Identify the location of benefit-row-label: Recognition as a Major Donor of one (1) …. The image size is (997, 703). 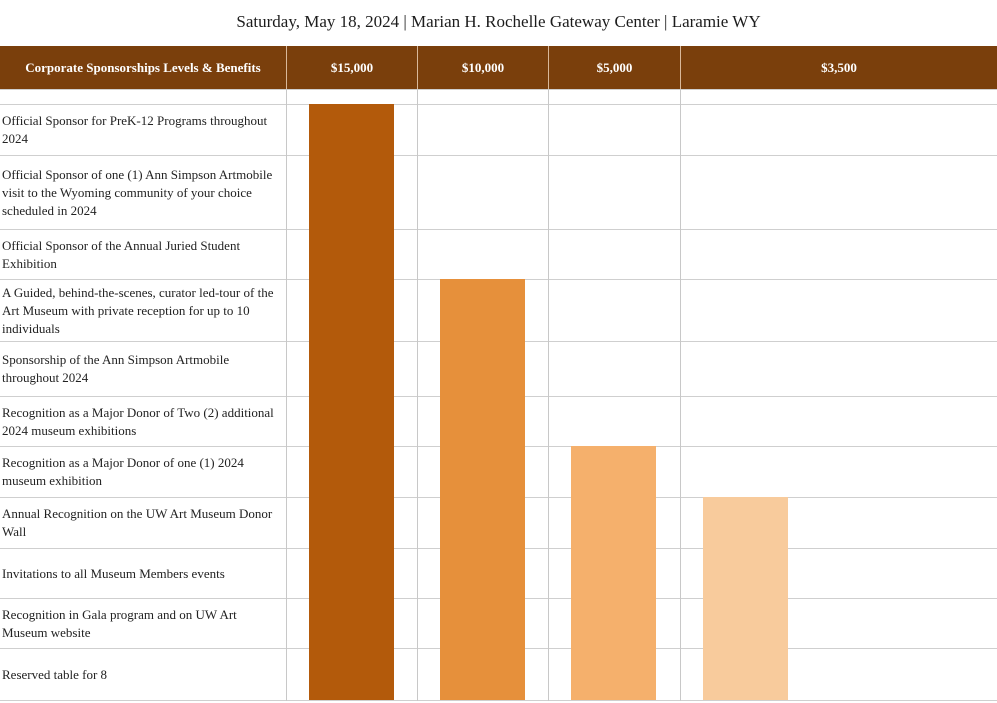
(141, 472).